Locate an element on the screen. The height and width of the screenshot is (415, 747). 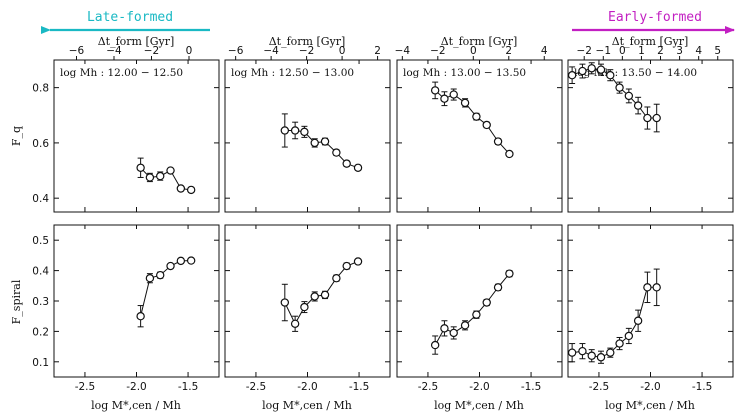
panel-Fspiral-mass-13.5: -2.5 -2.0 -1.5 is located at coordinates (650, 308).